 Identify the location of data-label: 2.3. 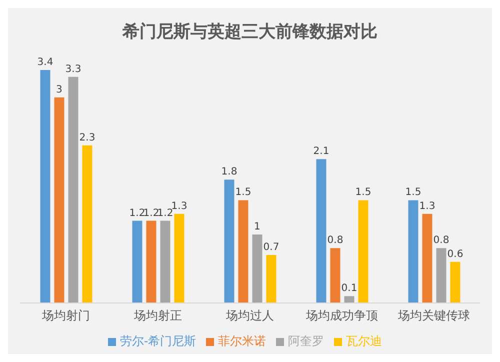
(87, 138).